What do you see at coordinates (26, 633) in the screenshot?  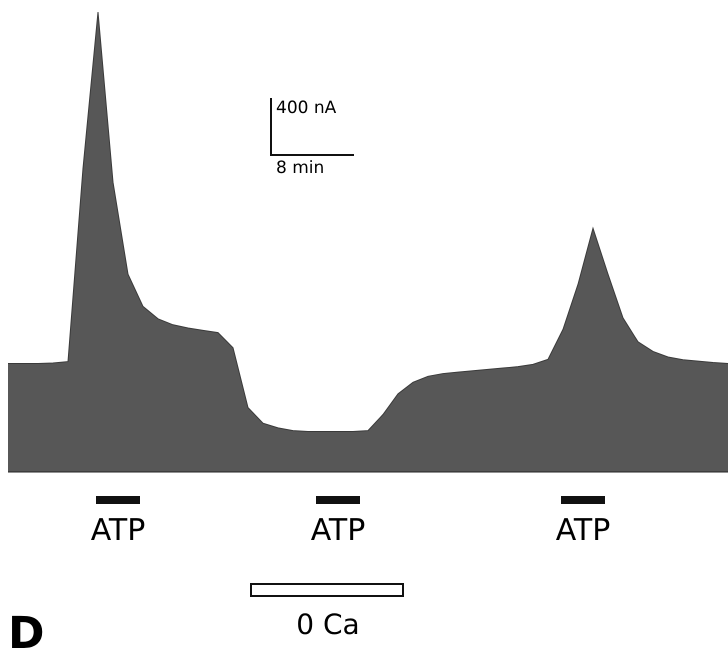 I see `text: D` at bounding box center [26, 633].